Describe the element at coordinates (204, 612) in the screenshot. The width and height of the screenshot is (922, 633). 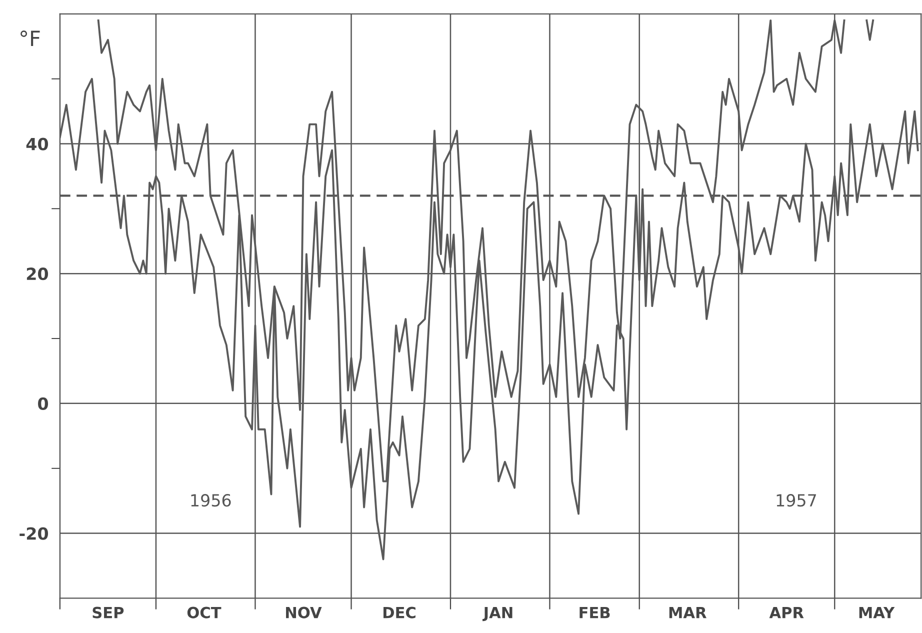
I see `x-tick-label: OCT` at that location.